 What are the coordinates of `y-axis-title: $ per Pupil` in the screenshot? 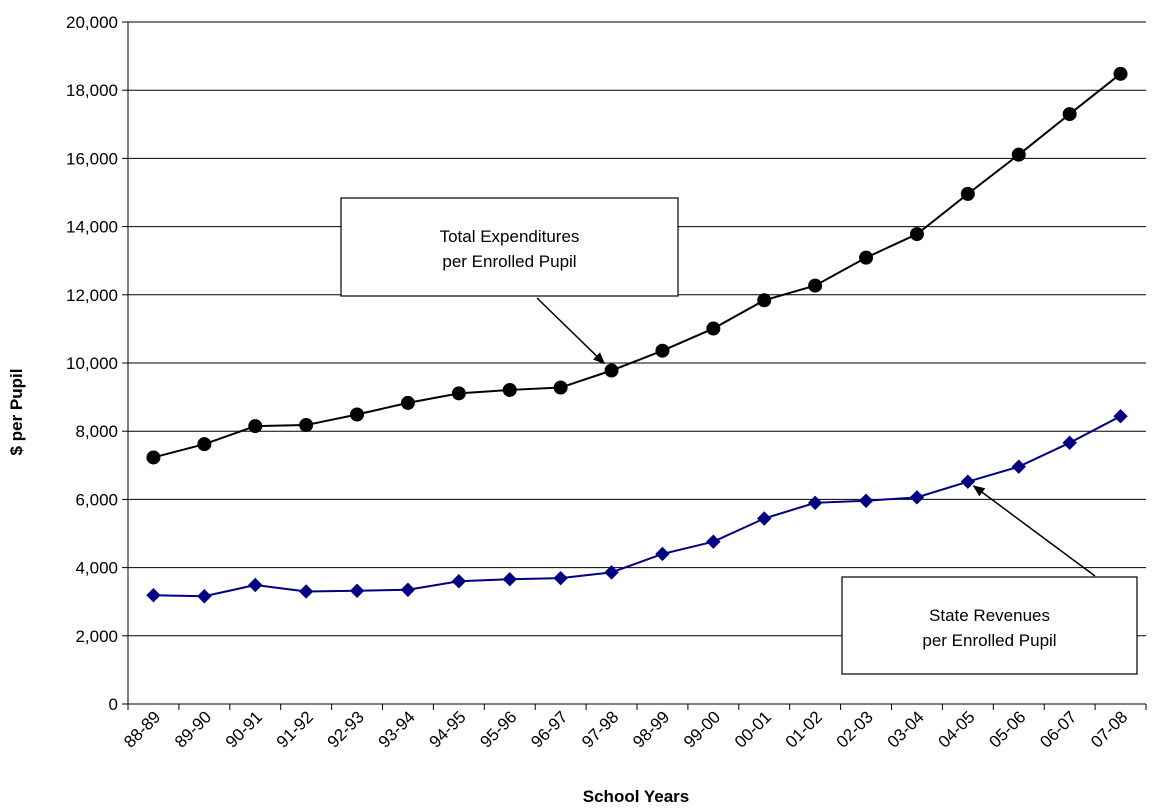 It's located at (16, 412).